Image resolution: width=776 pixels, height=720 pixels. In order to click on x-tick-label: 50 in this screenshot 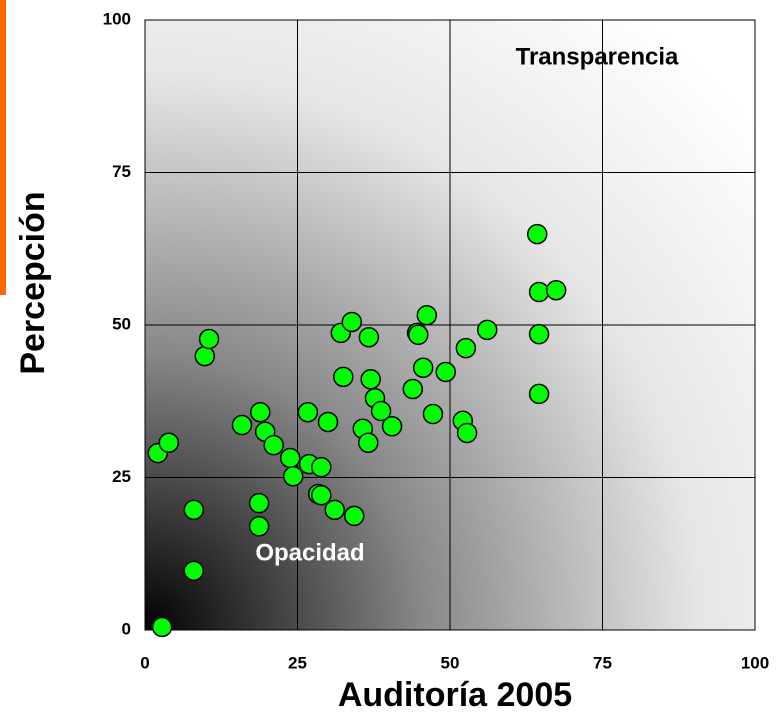, I will do `click(450, 662)`.